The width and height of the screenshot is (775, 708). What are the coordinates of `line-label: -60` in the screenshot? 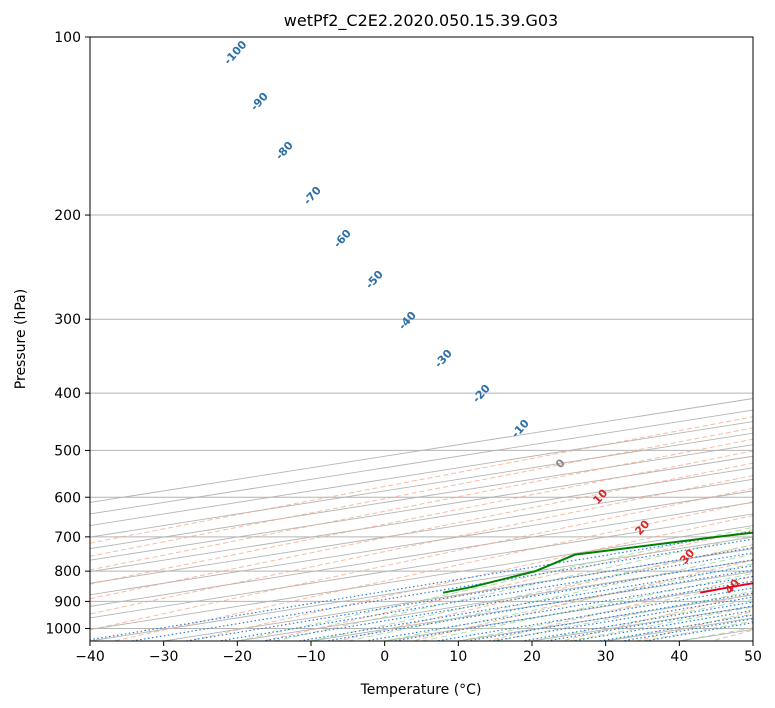 It's located at (342, 239).